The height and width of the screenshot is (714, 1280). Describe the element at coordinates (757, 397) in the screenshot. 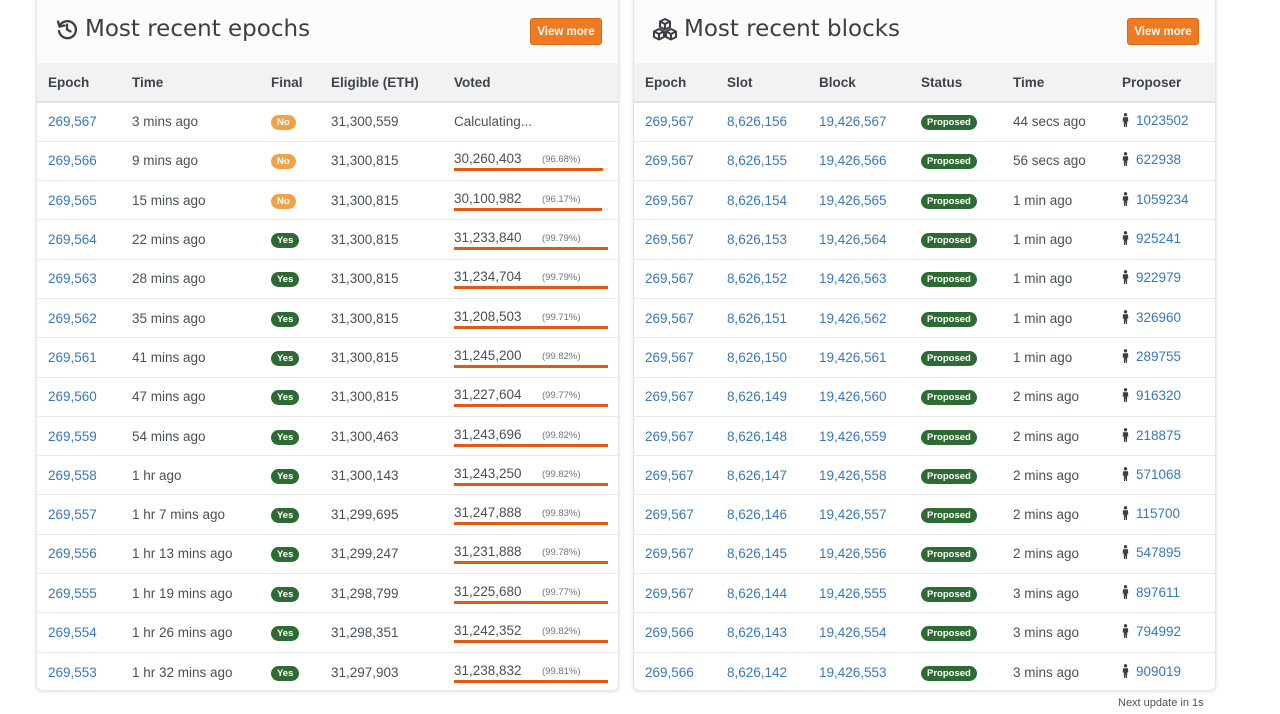

I see `slot-link: 8,626,149` at that location.